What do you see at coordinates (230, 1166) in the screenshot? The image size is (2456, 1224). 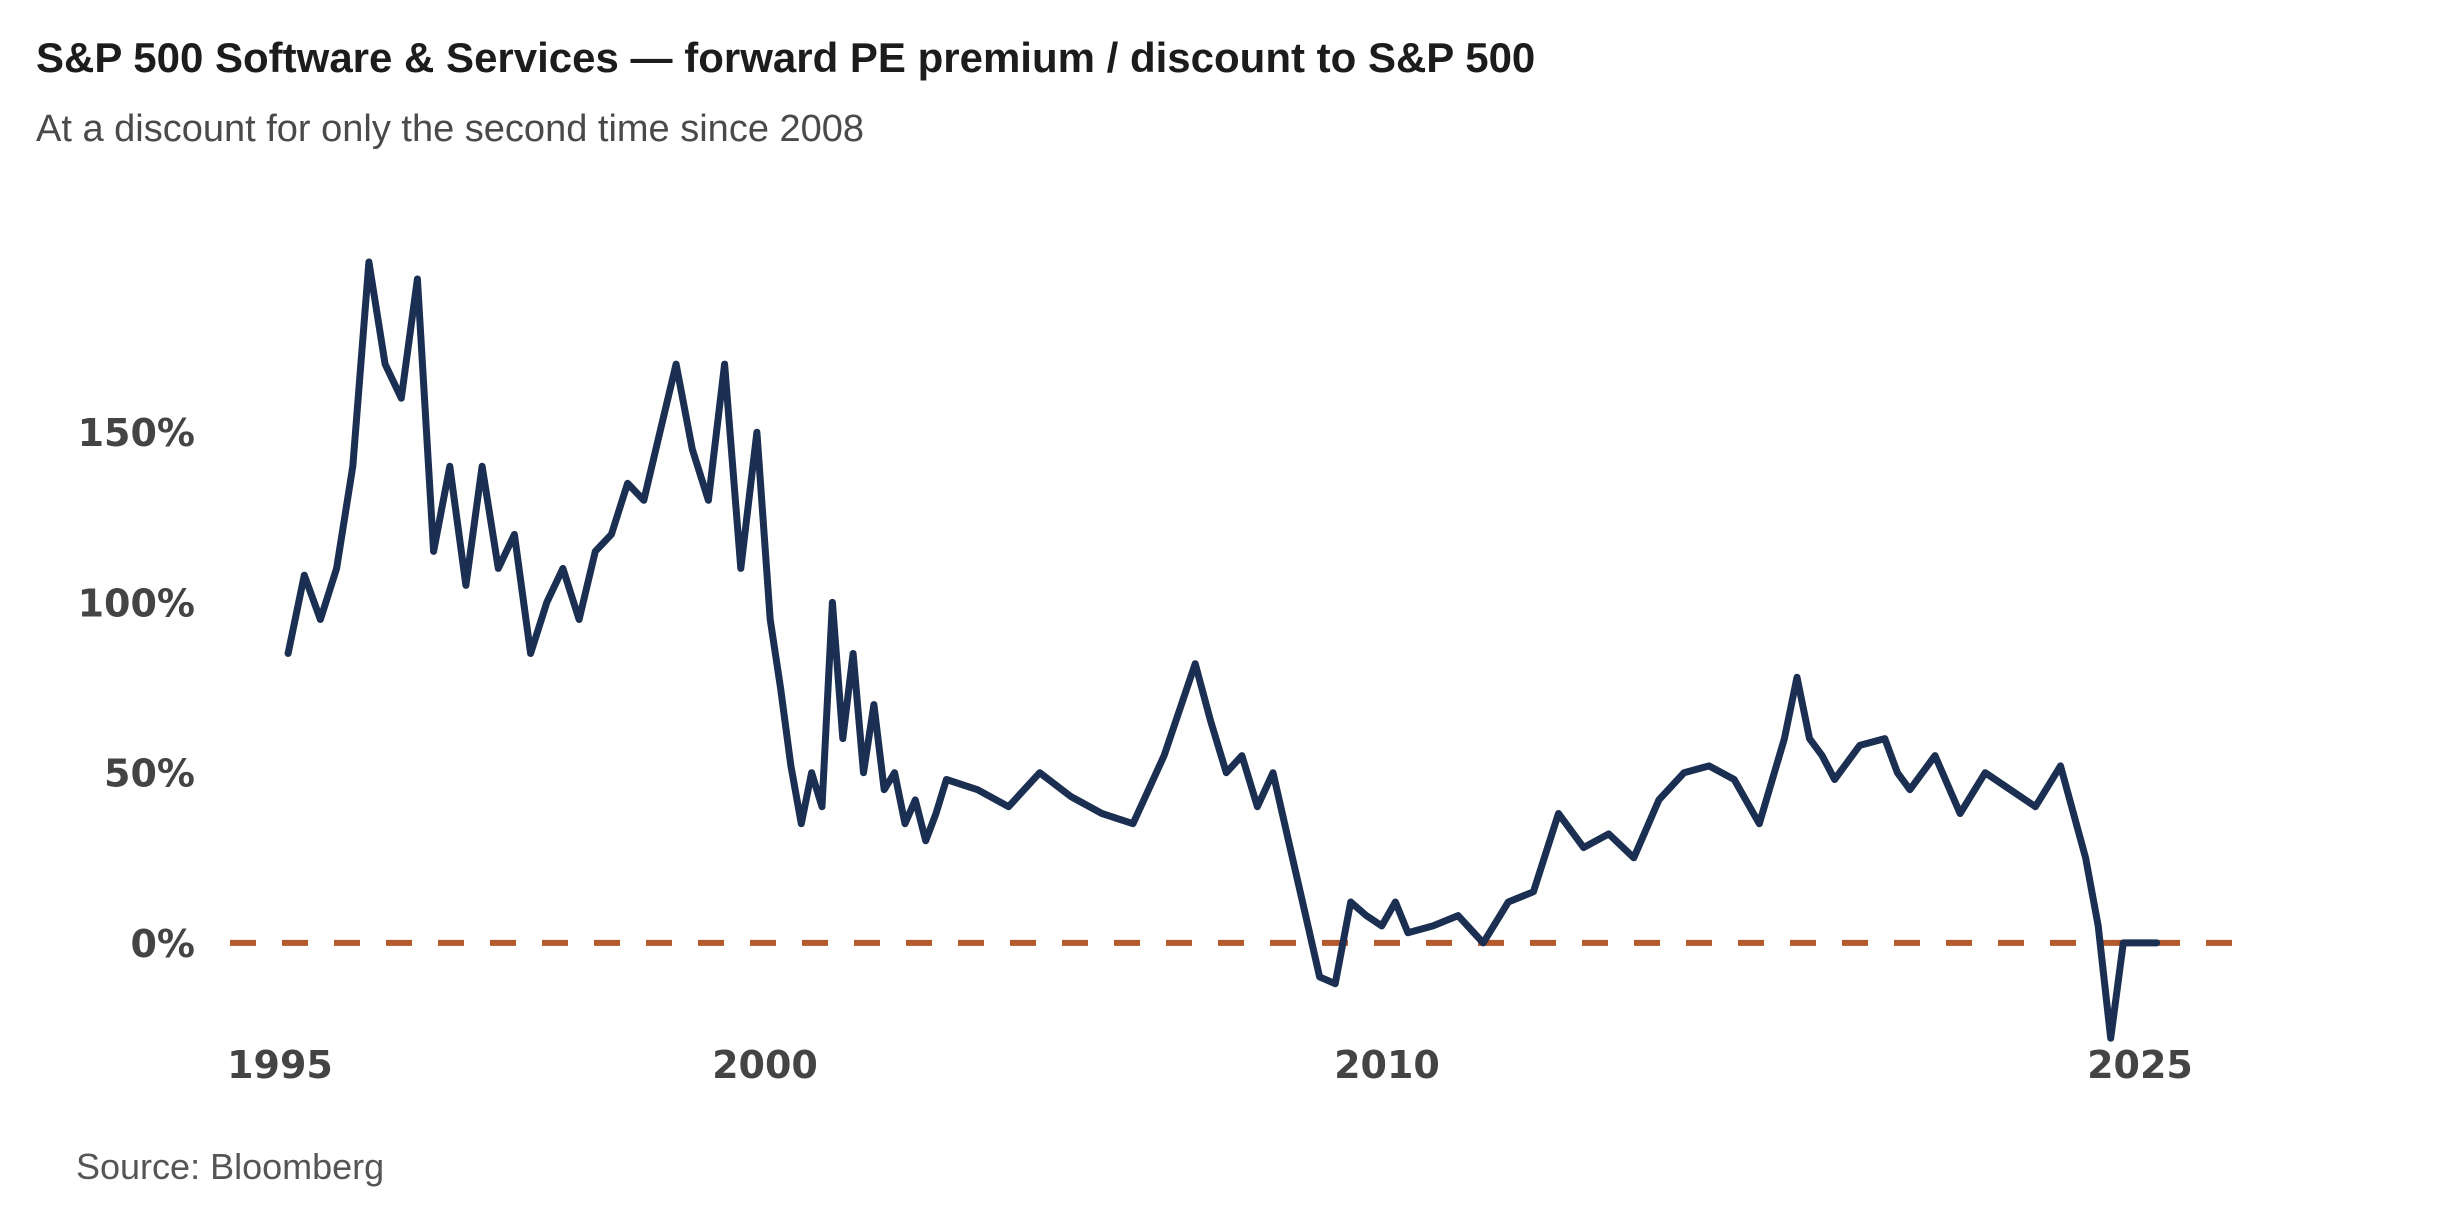 I see `source-note: Source: Bloomberg` at bounding box center [230, 1166].